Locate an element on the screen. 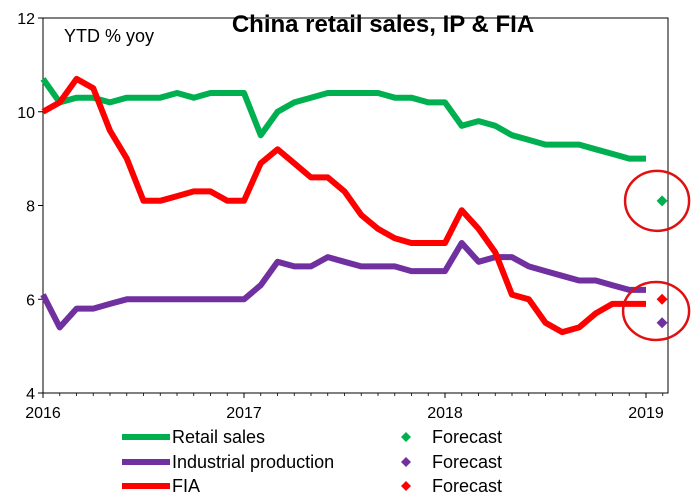  y-tick-label: 12 is located at coordinates (26, 19).